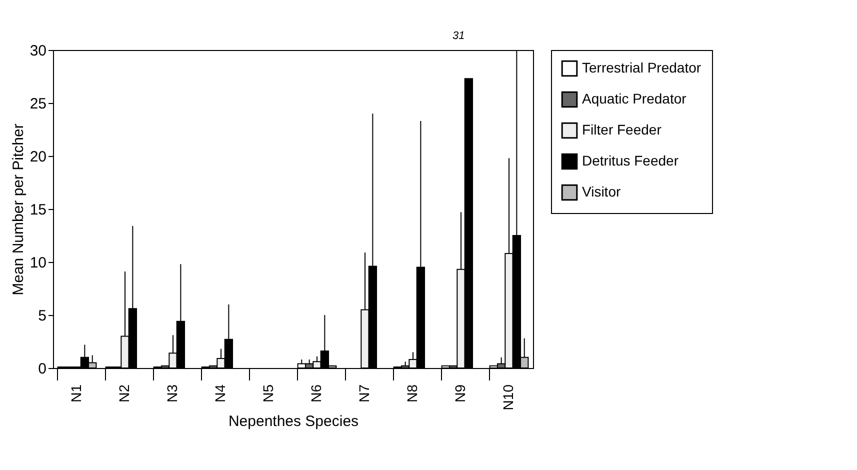  I want to click on y-tick-label: 25, so click(38, 104).